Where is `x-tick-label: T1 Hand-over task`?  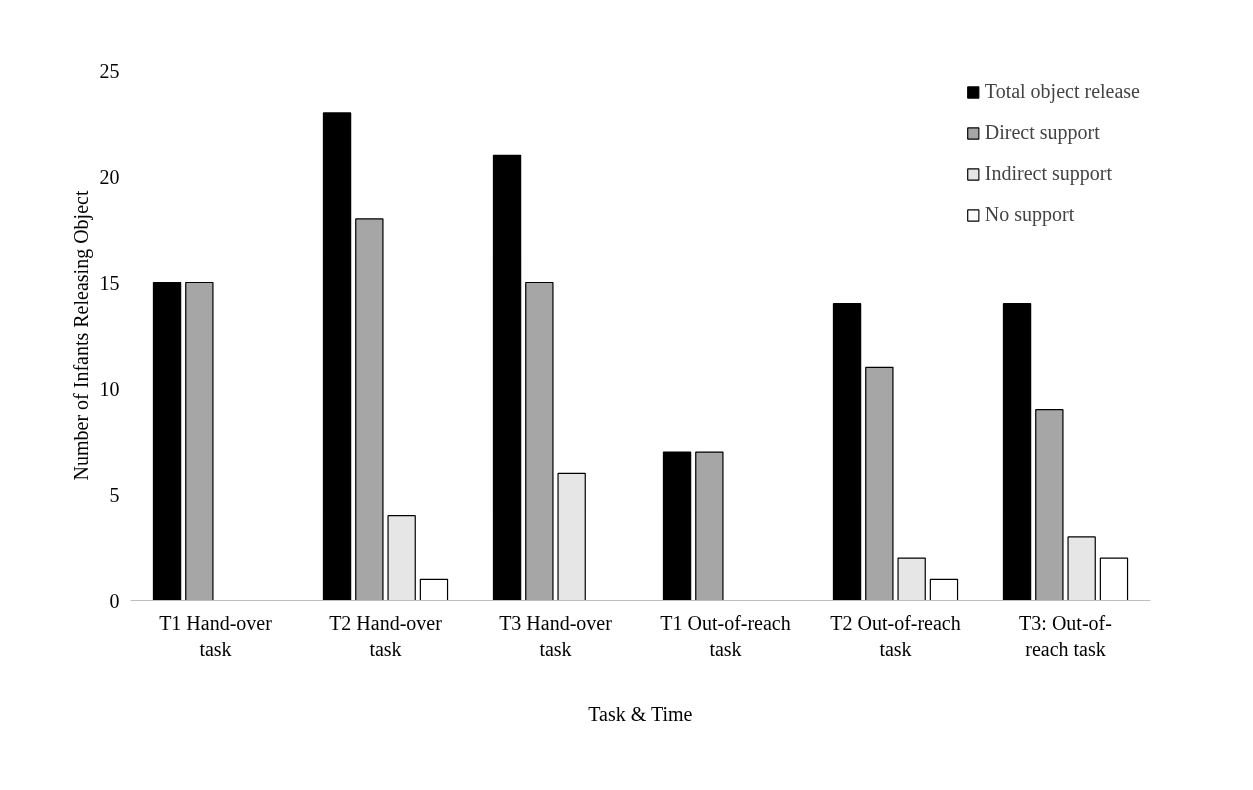
x-tick-label: T1 Hand-over task is located at coordinates (216, 635).